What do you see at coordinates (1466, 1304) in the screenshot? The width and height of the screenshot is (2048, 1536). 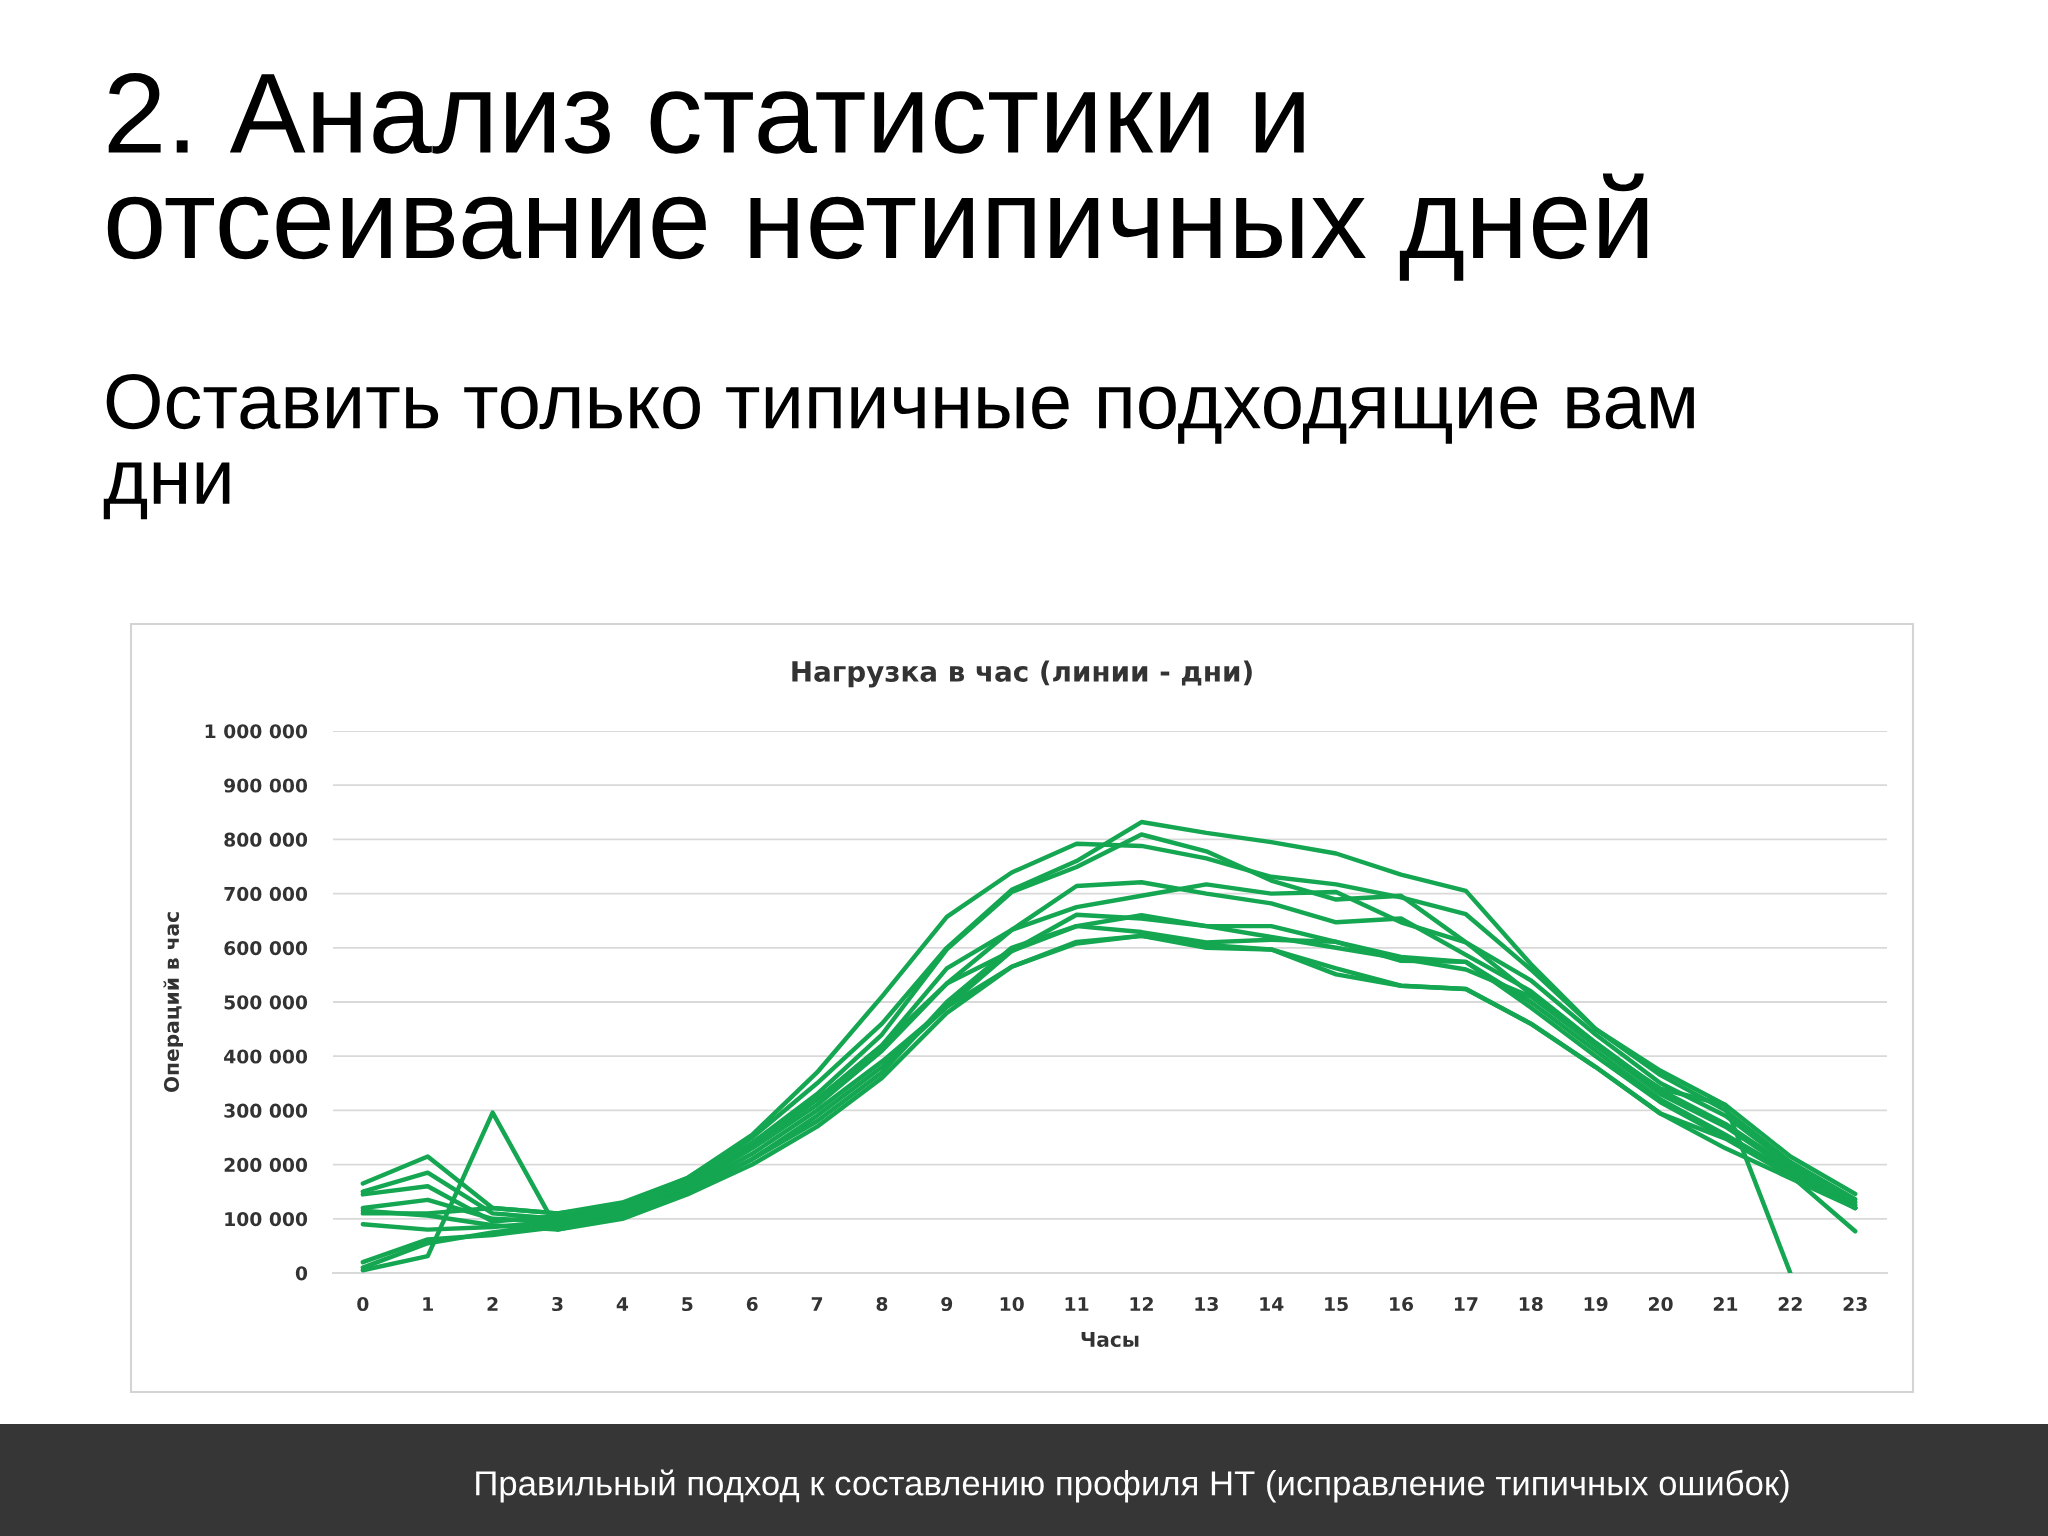 I see `x-tick-label: 17` at bounding box center [1466, 1304].